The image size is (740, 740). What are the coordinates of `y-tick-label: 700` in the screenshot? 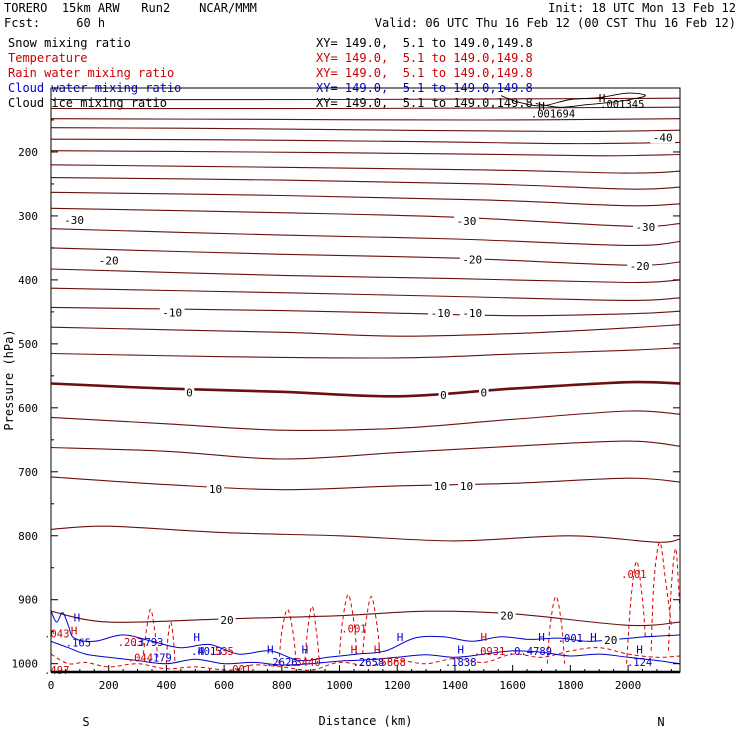 It's located at (28, 472).